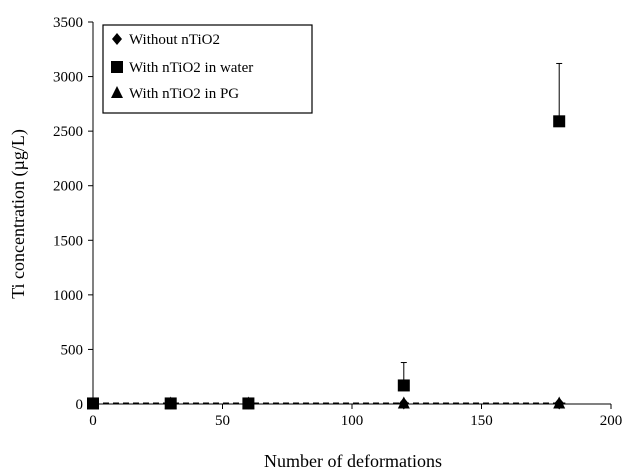  I want to click on x-tick-label: 150, so click(481, 421).